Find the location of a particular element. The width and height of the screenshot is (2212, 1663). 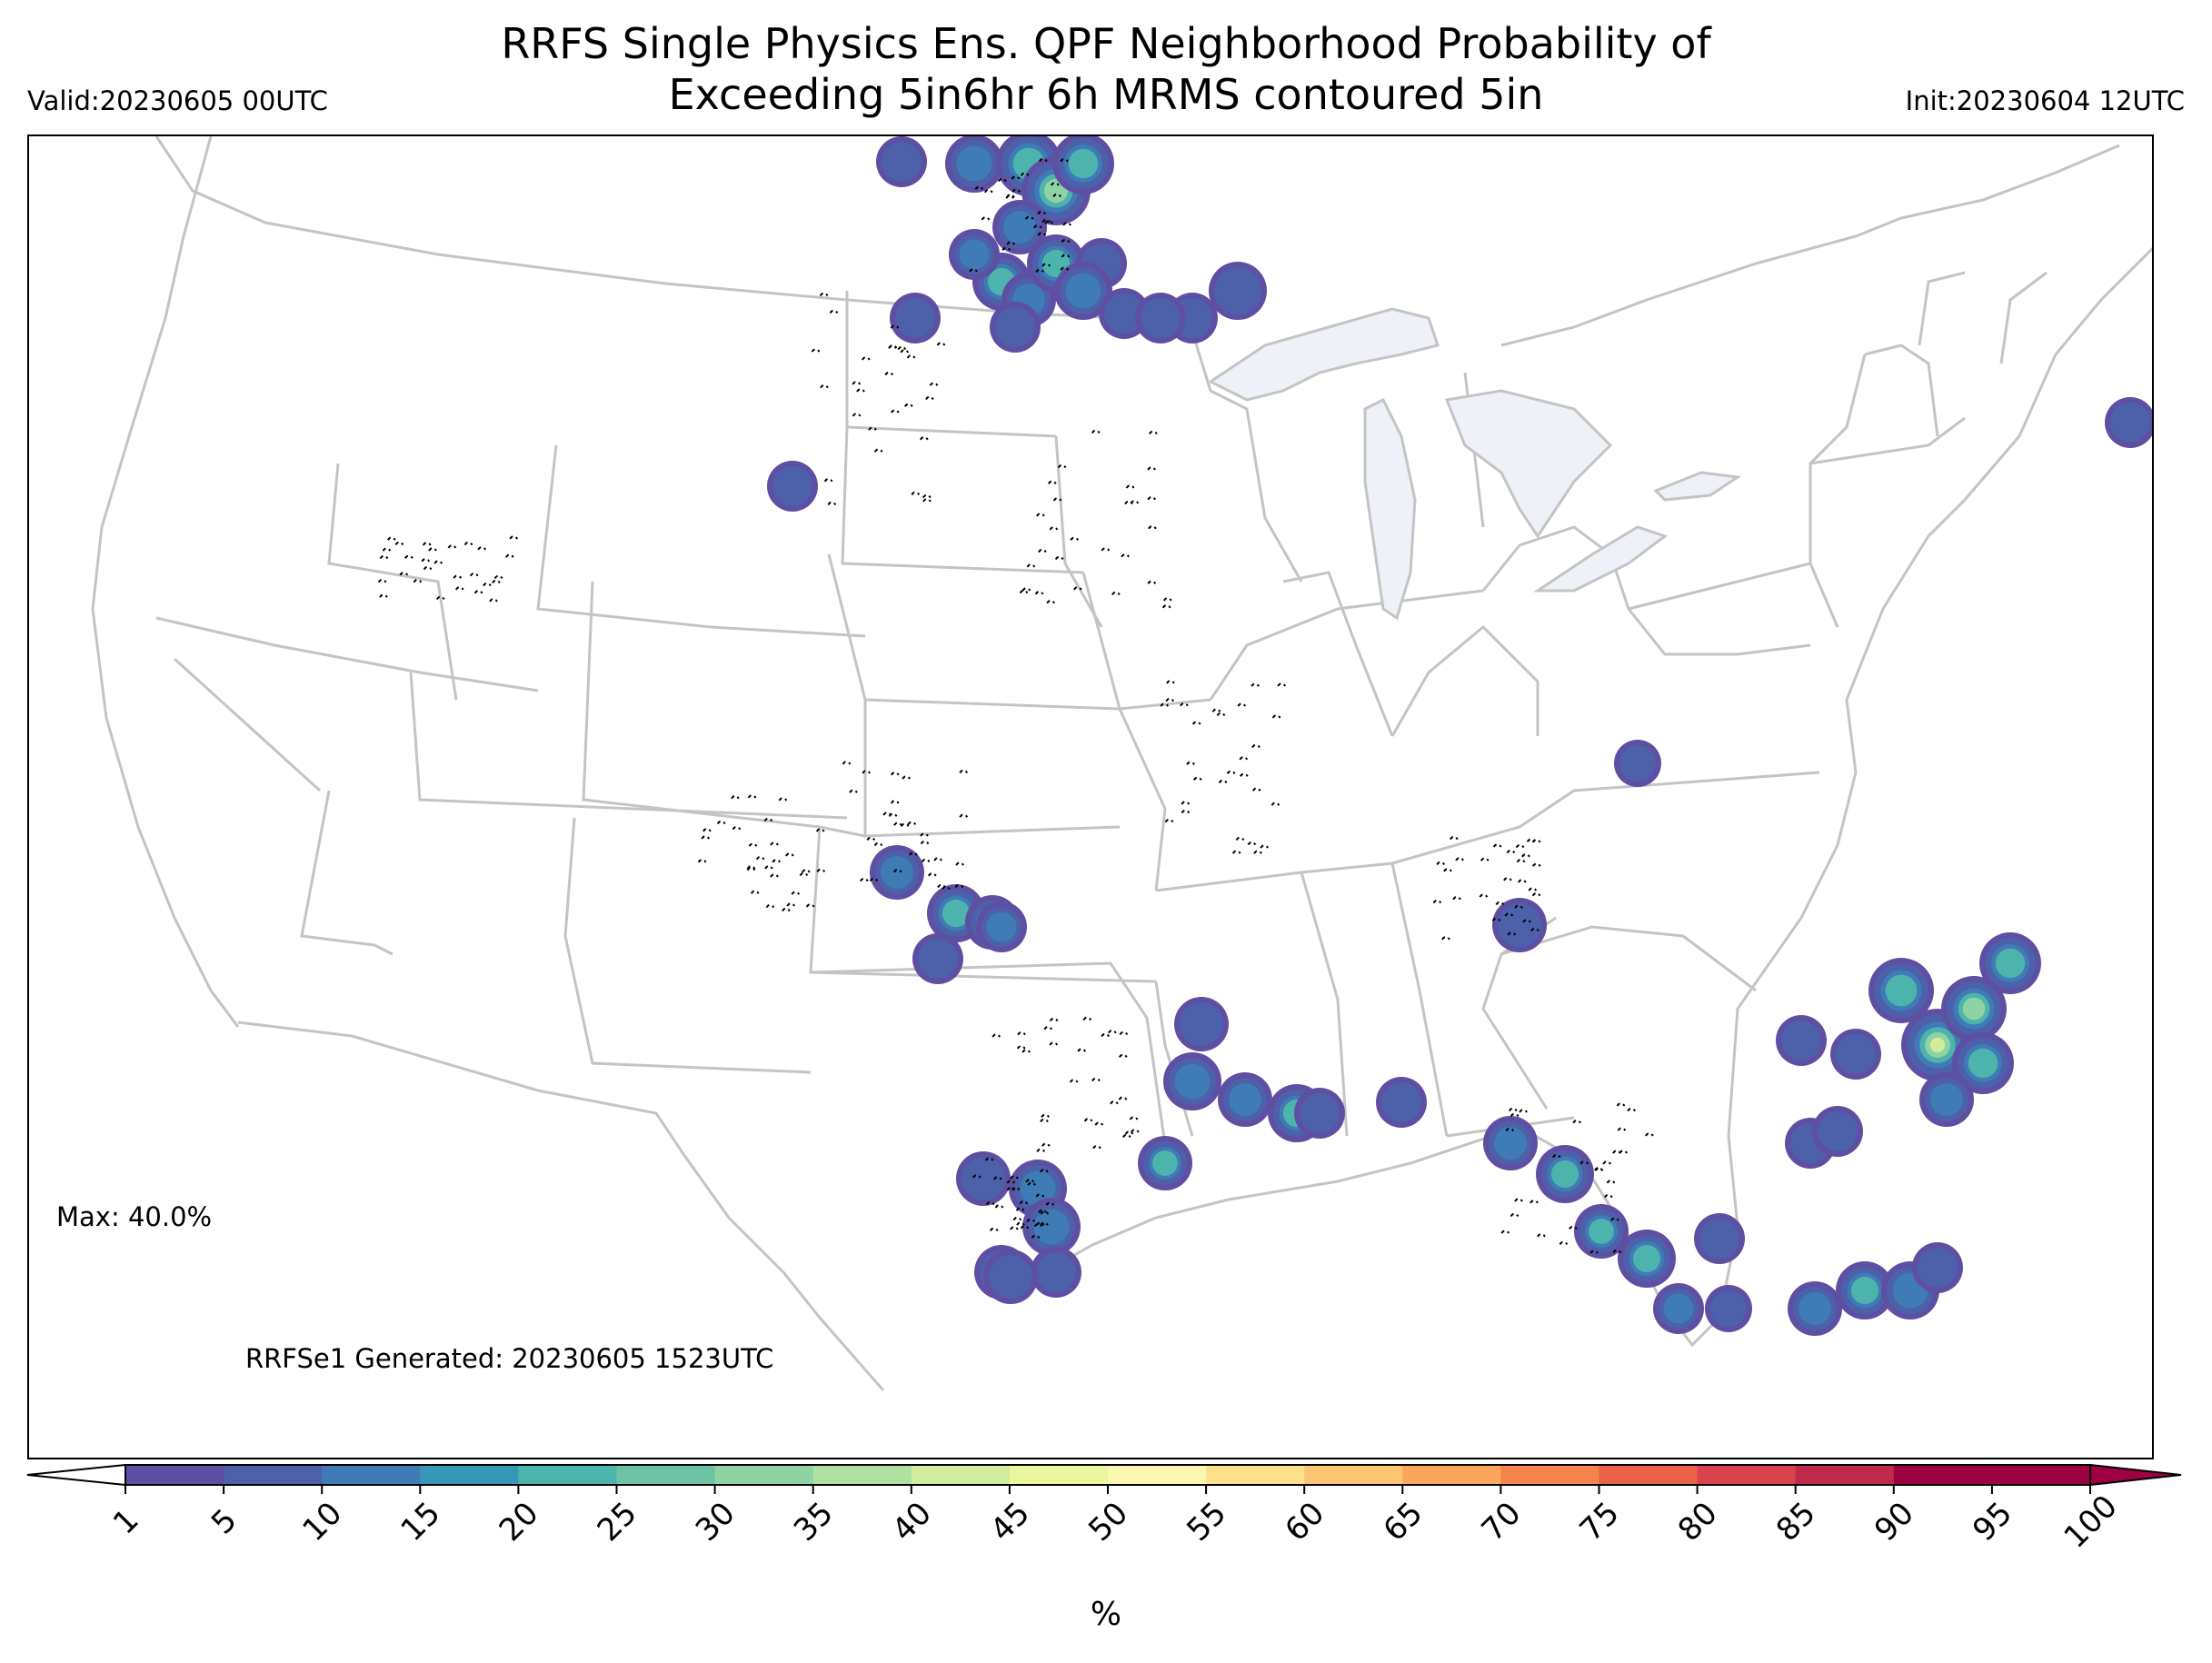

colorbar-tick-label: 20 is located at coordinates (519, 1521).